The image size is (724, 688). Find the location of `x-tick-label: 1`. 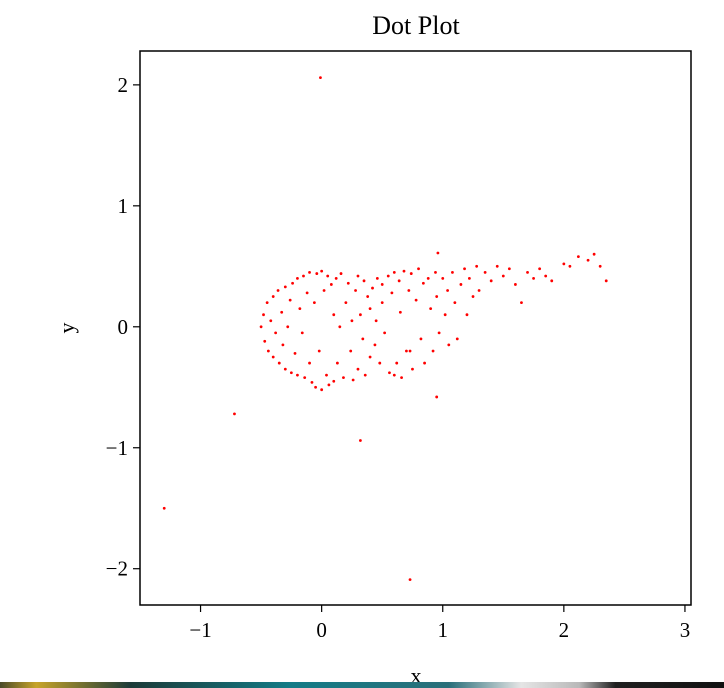

x-tick-label: 1 is located at coordinates (442, 630).